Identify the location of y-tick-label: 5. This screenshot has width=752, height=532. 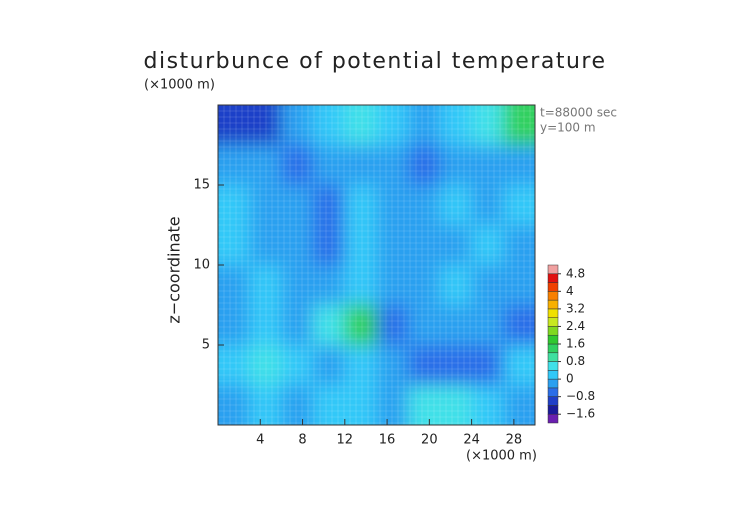
(206, 345).